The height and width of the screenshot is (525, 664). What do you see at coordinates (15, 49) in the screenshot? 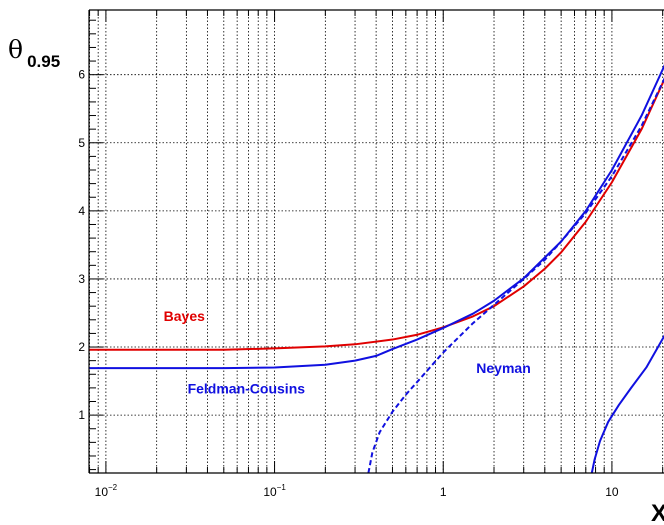
I see `y-axis-label-symbol: θ` at bounding box center [15, 49].